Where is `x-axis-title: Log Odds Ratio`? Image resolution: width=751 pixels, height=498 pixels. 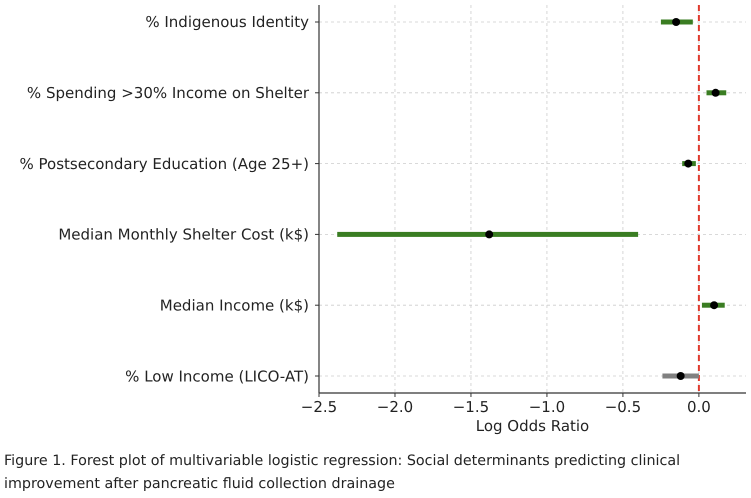
x-axis-title: Log Odds Ratio is located at coordinates (533, 426).